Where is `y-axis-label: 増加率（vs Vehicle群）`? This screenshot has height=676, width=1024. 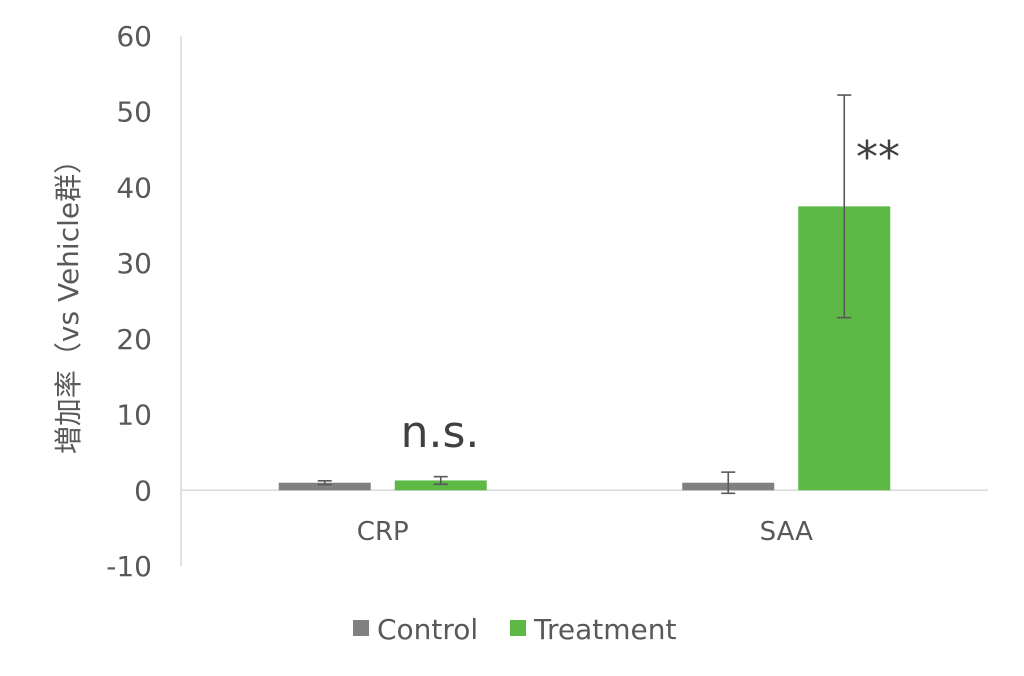 y-axis-label: 増加率（vs Vehicle群） is located at coordinates (68, 300).